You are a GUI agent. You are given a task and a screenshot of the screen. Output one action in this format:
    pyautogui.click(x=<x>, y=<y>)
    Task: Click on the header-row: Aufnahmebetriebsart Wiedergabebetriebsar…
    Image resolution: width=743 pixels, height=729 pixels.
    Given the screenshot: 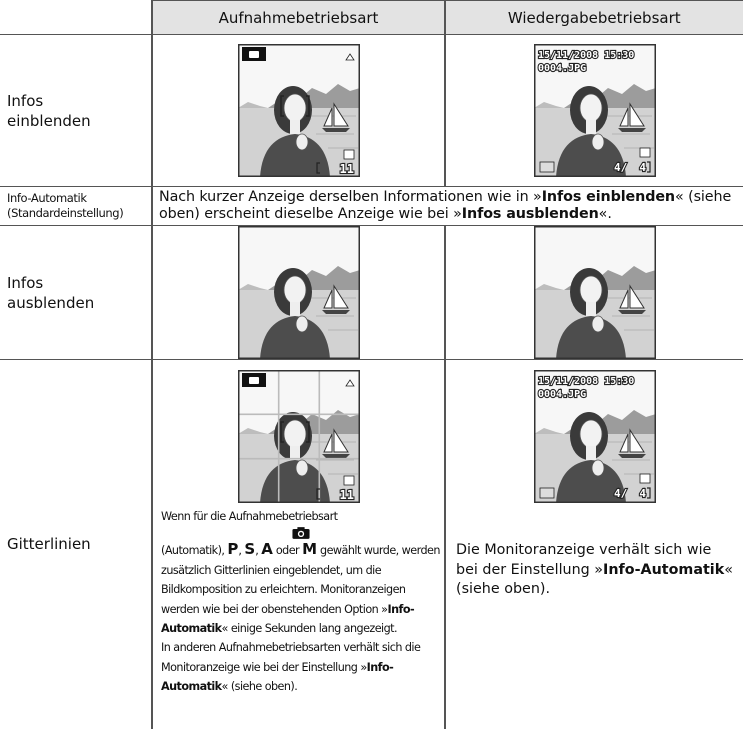 What is the action you would take?
    pyautogui.click(x=371, y=17)
    